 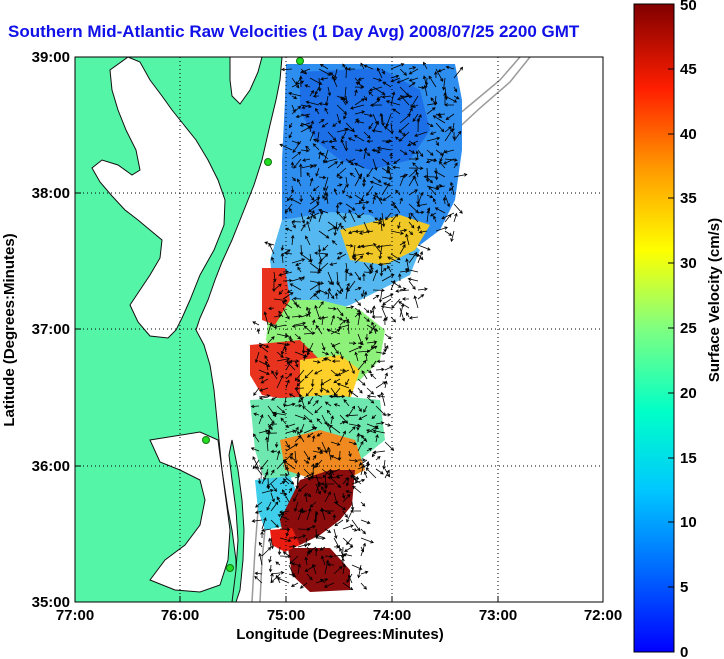 I want to click on colorbar-tick-label: 35, so click(x=688, y=198).